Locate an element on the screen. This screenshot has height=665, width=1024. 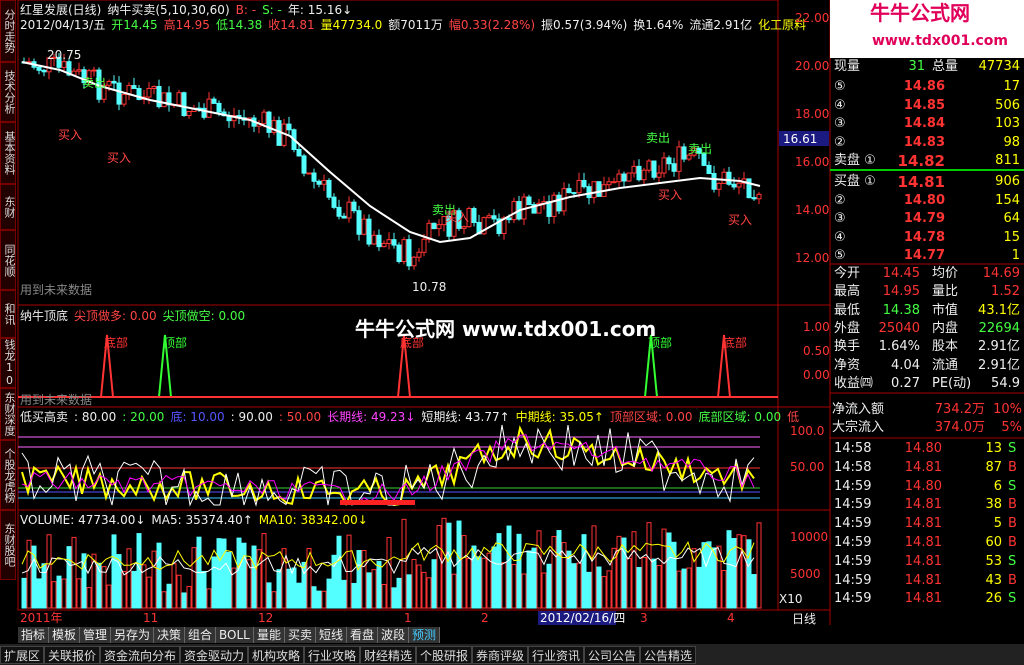
signal-spike is located at coordinates (651, 366).